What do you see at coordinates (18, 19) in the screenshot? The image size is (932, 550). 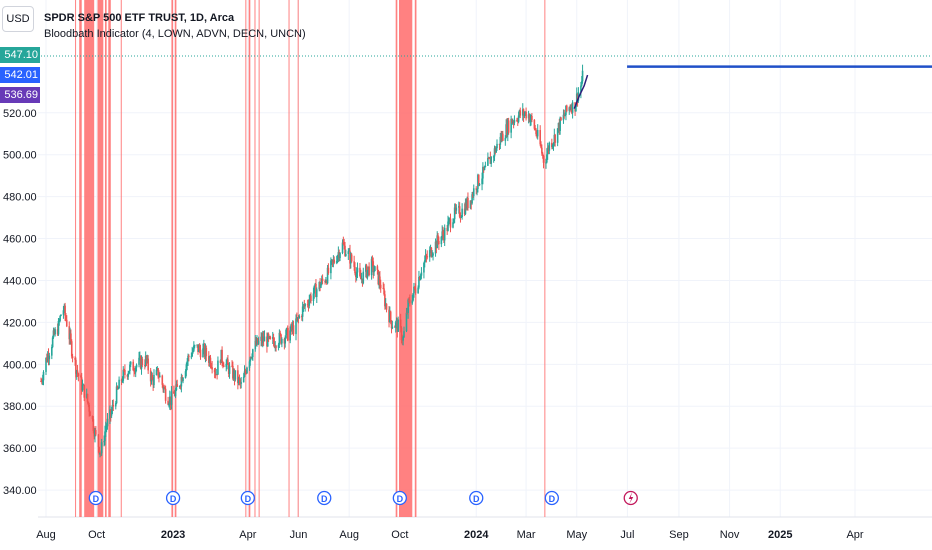 I see `currency-button: USD` at bounding box center [18, 19].